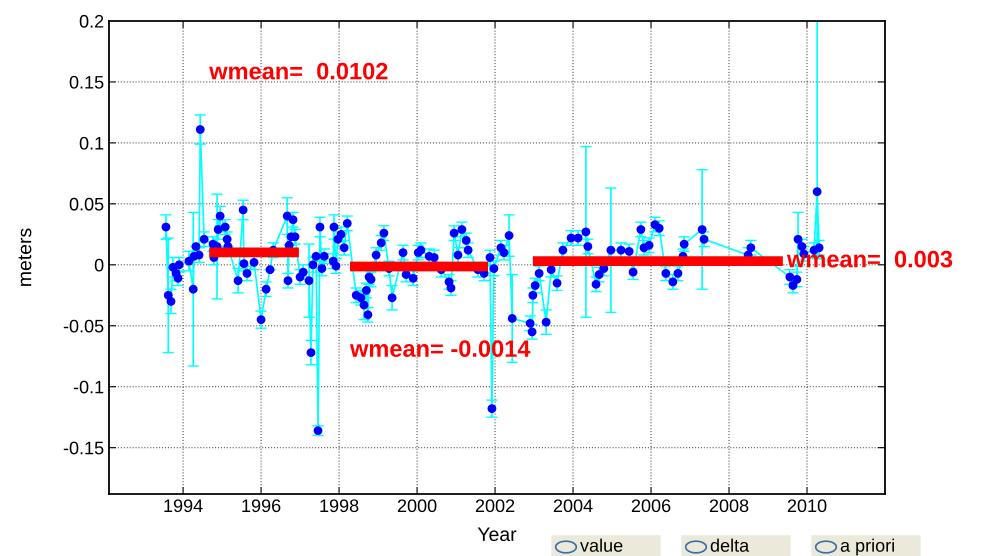  I want to click on annotation: wmean= 0.0102, so click(298, 71).